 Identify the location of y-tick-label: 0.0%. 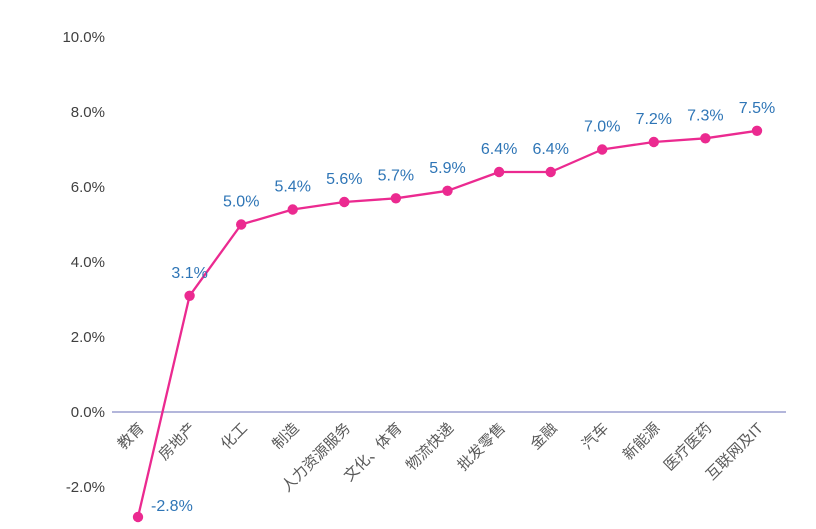
(88, 412).